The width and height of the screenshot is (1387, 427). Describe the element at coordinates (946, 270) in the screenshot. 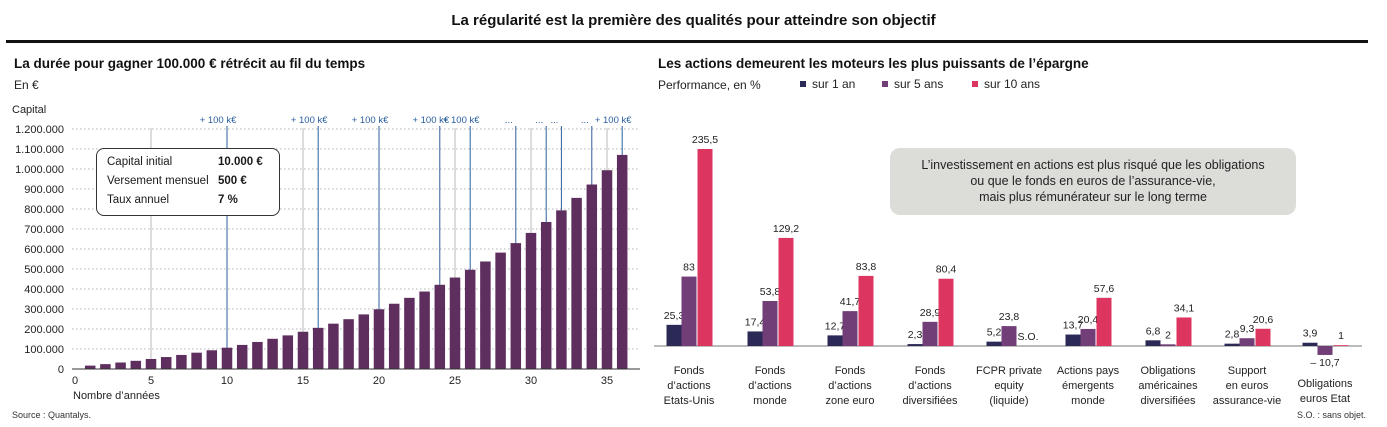

I see `value-label: 80,4` at that location.